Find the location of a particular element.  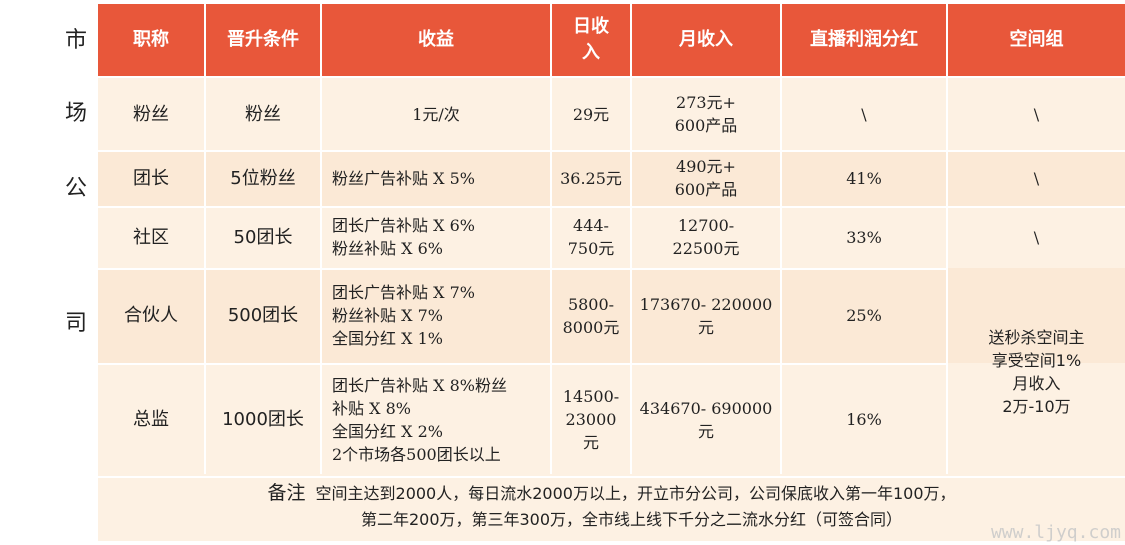

cell-condition: 粉丝 is located at coordinates (263, 114).